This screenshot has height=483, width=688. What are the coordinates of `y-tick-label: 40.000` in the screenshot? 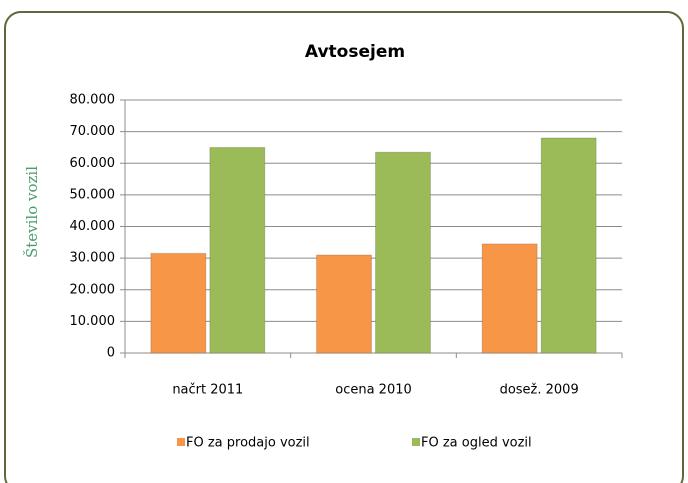 It's located at (93, 226).